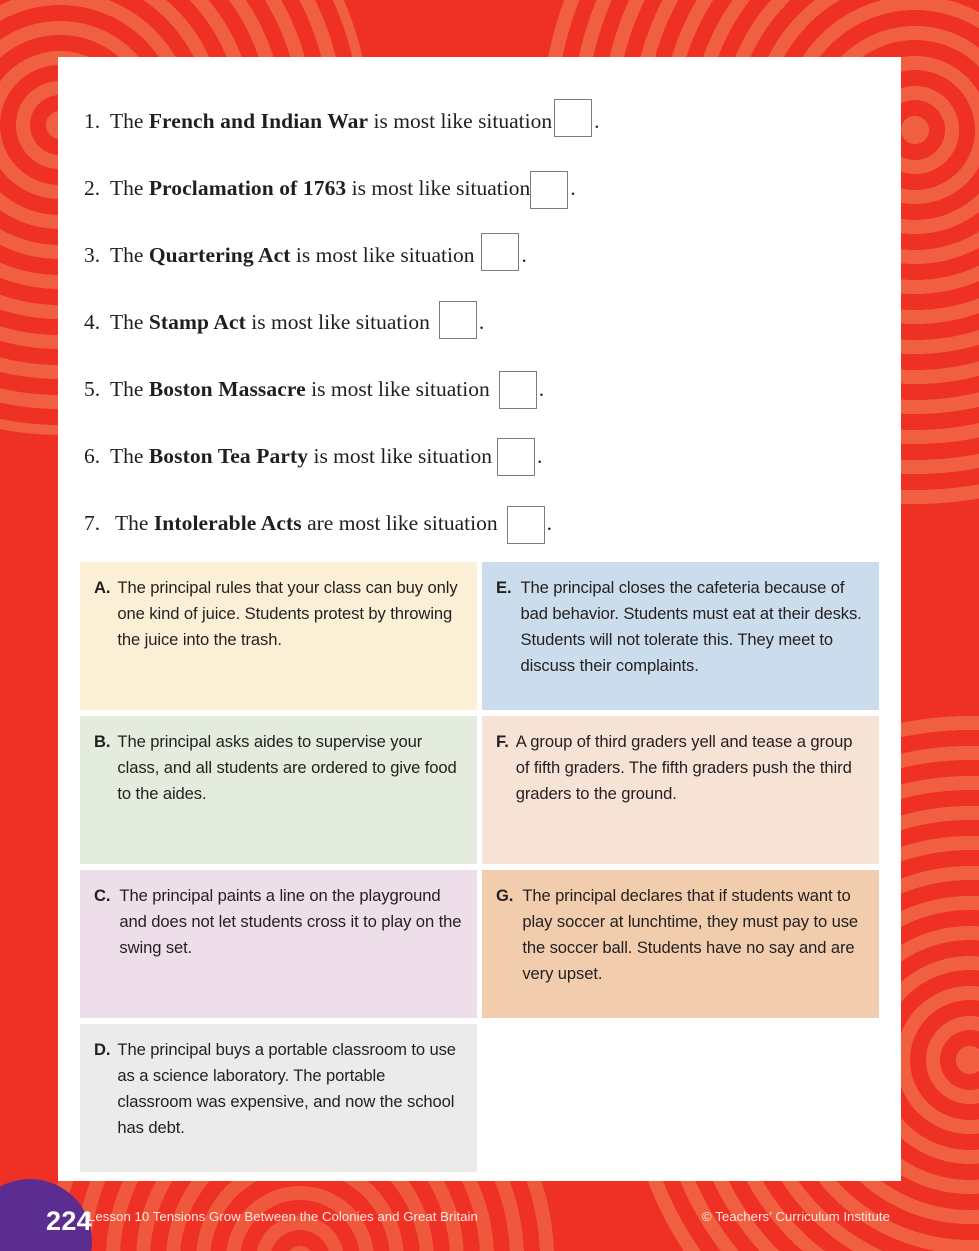 The height and width of the screenshot is (1251, 979). I want to click on footer-copyright: © Teachers’ Curriculum Institute, so click(796, 1216).